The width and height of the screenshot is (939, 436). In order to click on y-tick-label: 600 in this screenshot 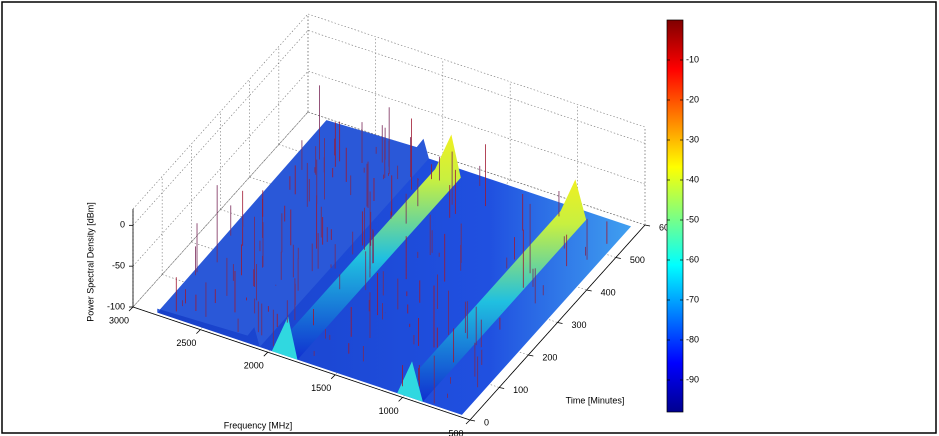, I will do `click(666, 227)`.